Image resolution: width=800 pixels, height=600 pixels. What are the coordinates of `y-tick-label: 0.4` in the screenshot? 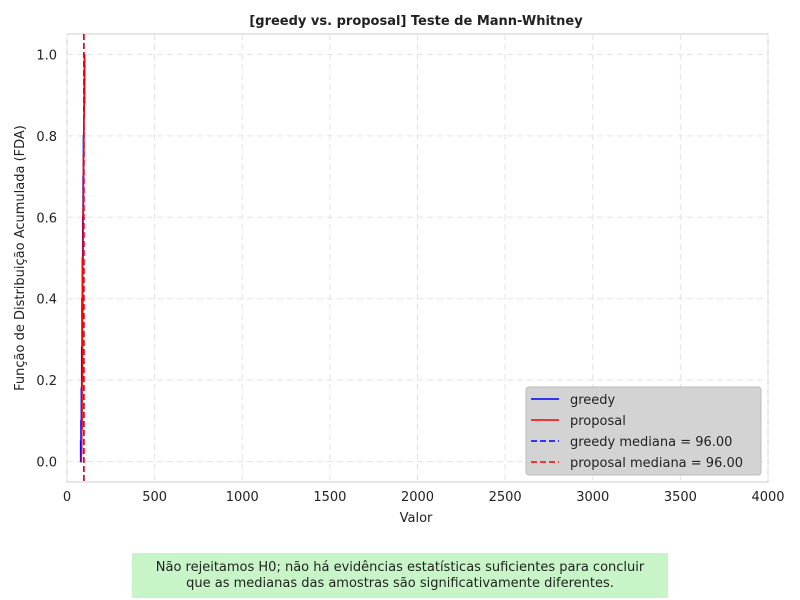 It's located at (46, 300).